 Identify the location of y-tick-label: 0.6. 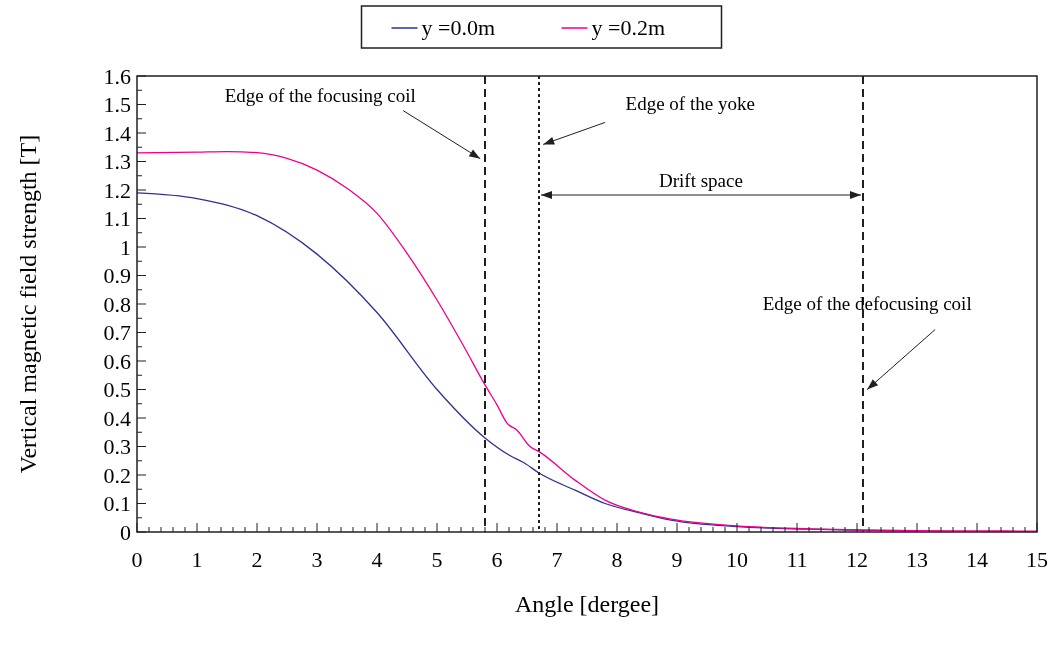
(117, 361).